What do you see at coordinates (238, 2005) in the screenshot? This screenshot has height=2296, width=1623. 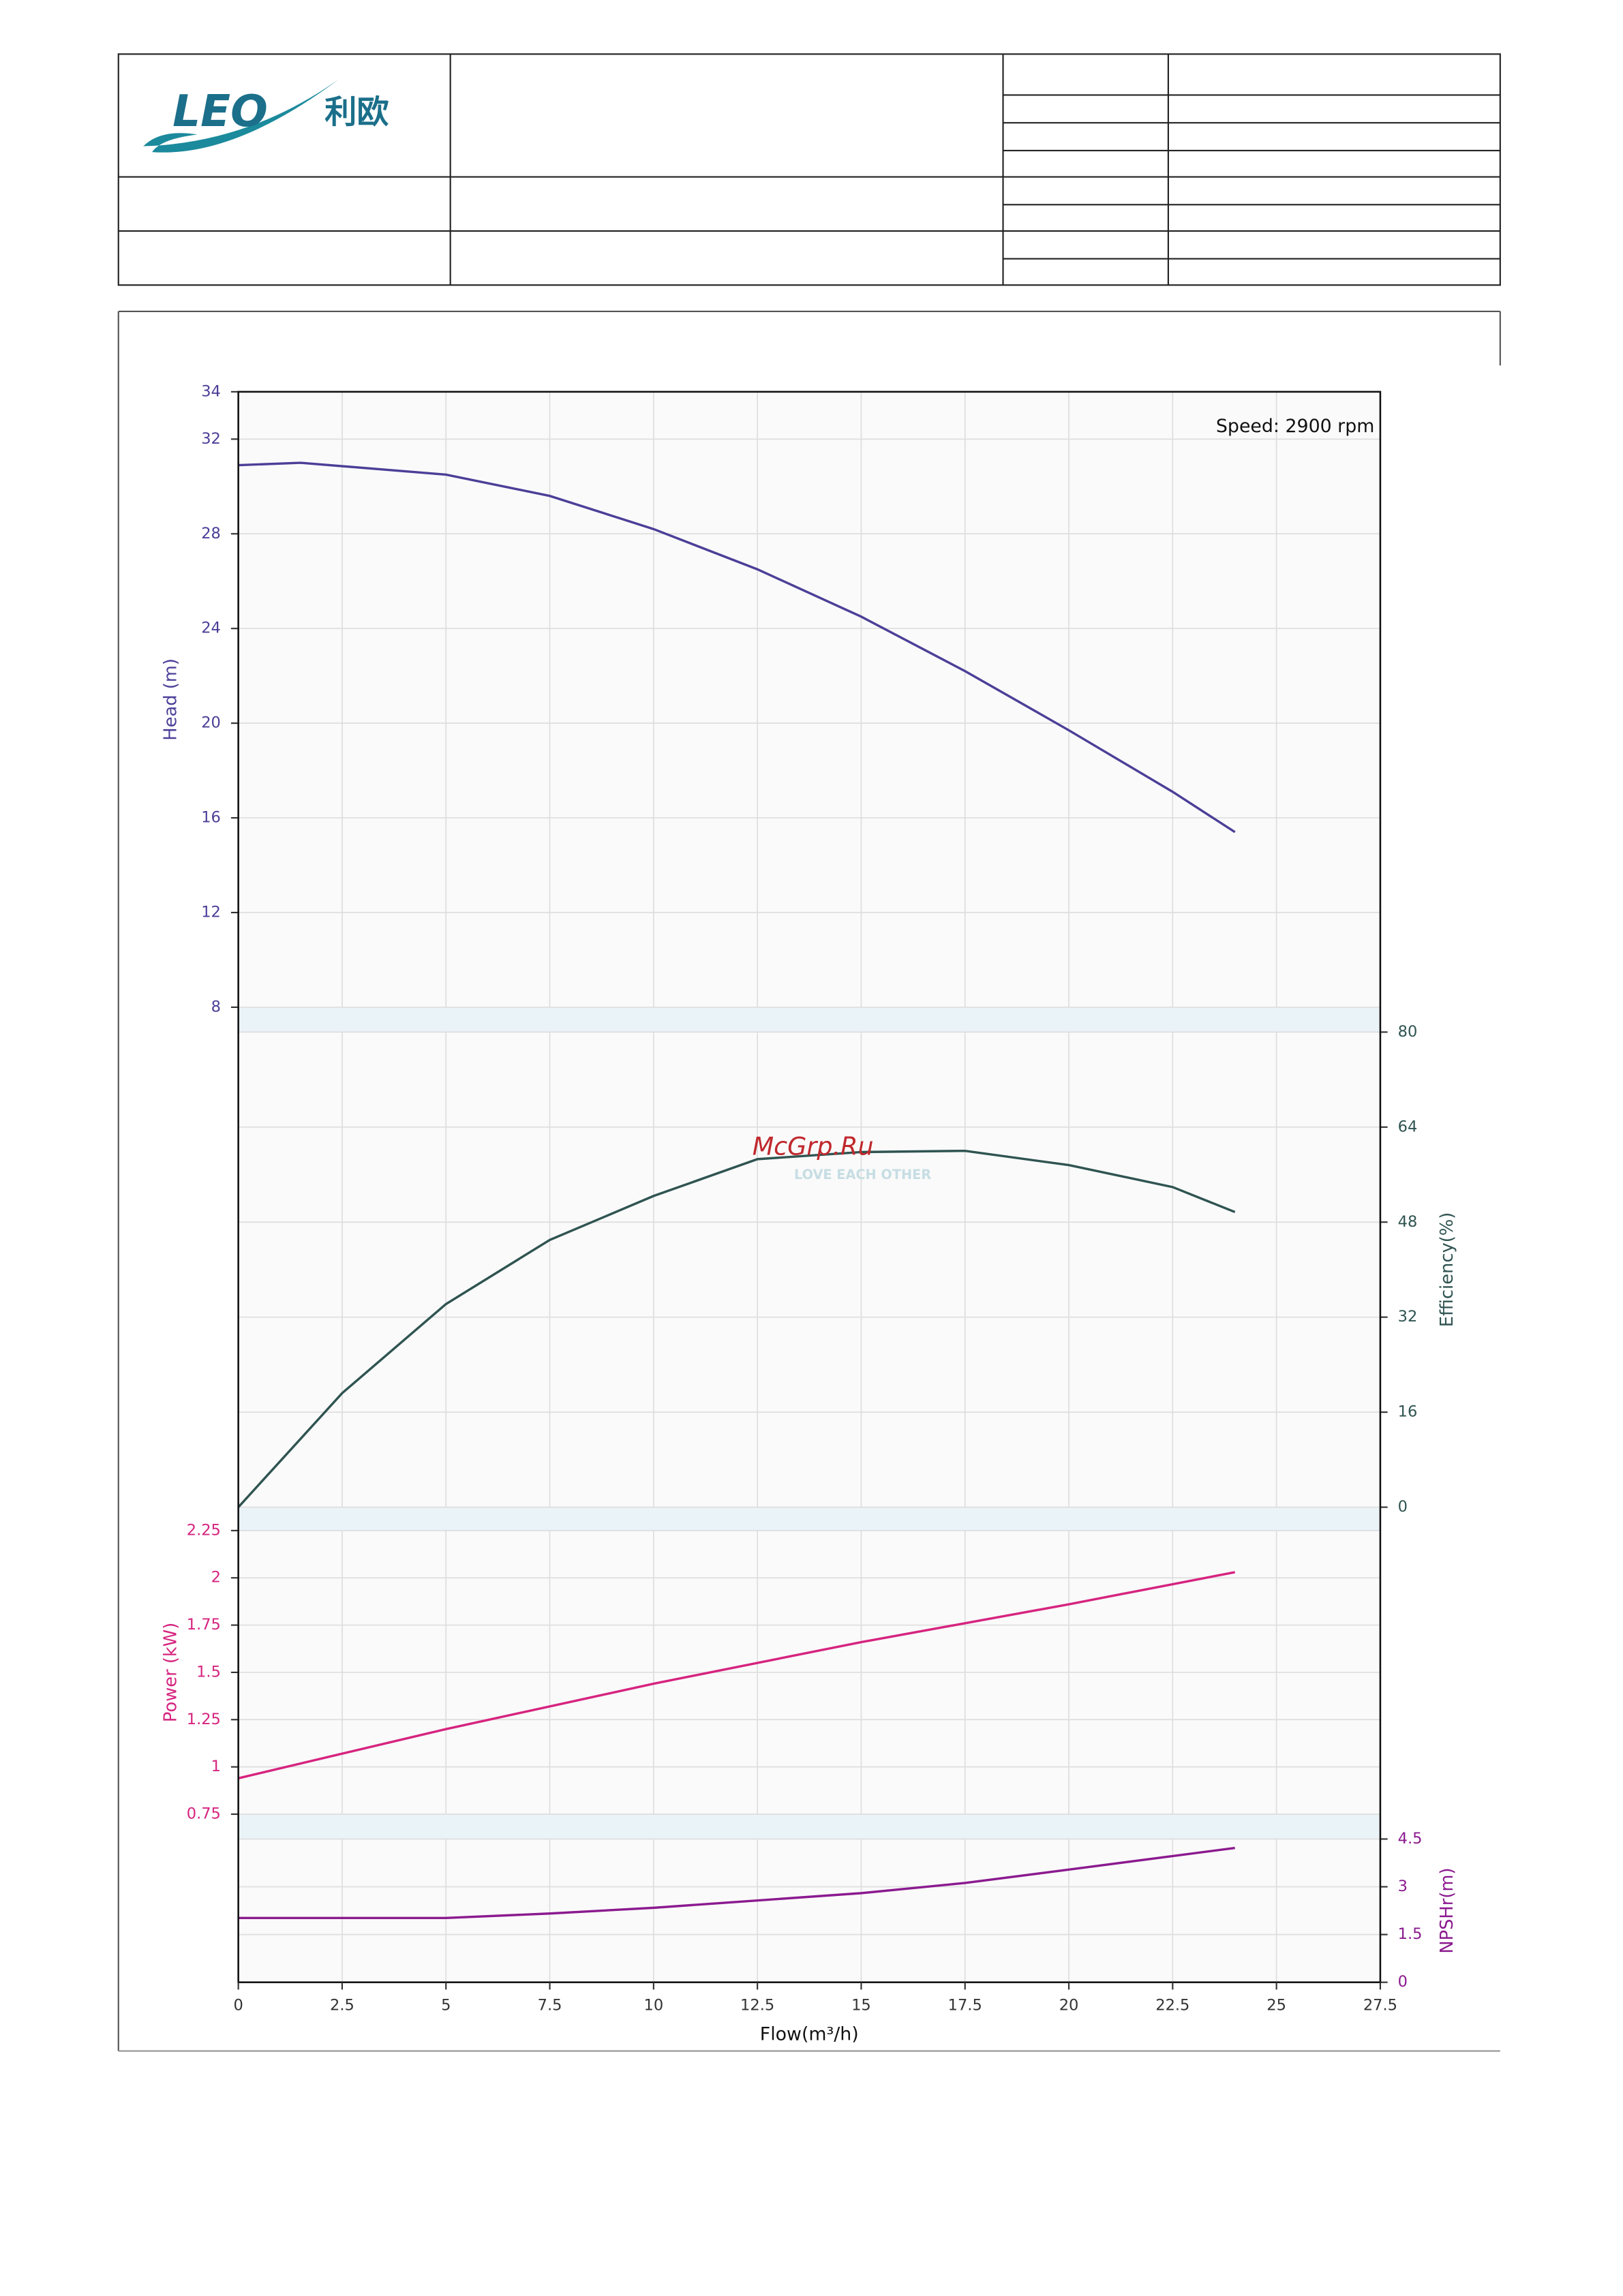 I see `x-tick-label: 0` at bounding box center [238, 2005].